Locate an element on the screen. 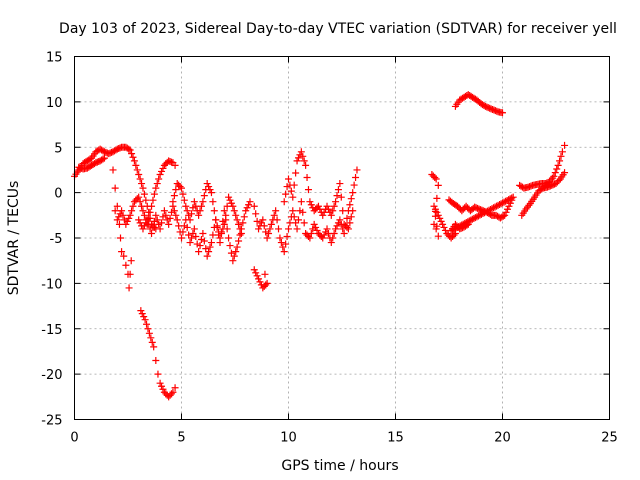 Image resolution: width=640 pixels, height=480 pixels. series-s14 is located at coordinates (478, 104).